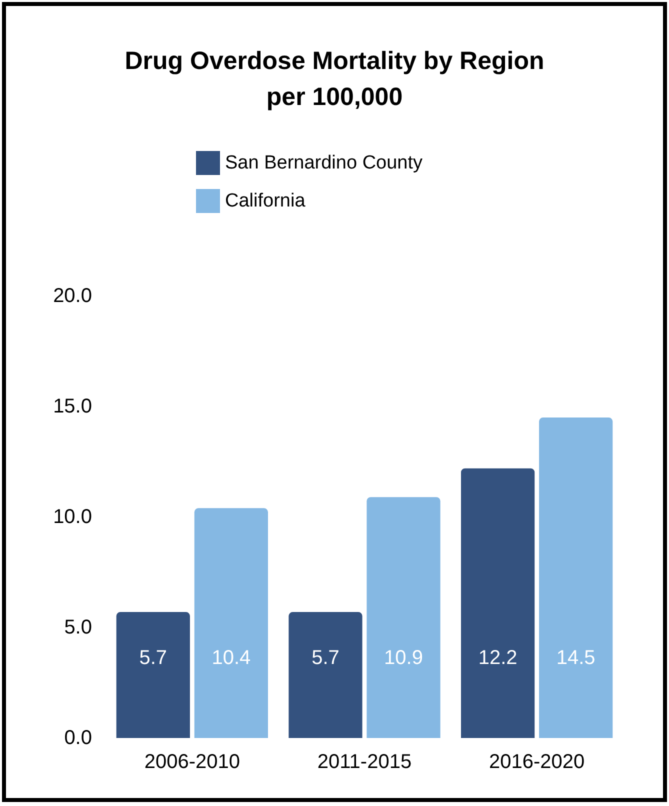  I want to click on y-tick-label: 10.0, so click(72, 517).